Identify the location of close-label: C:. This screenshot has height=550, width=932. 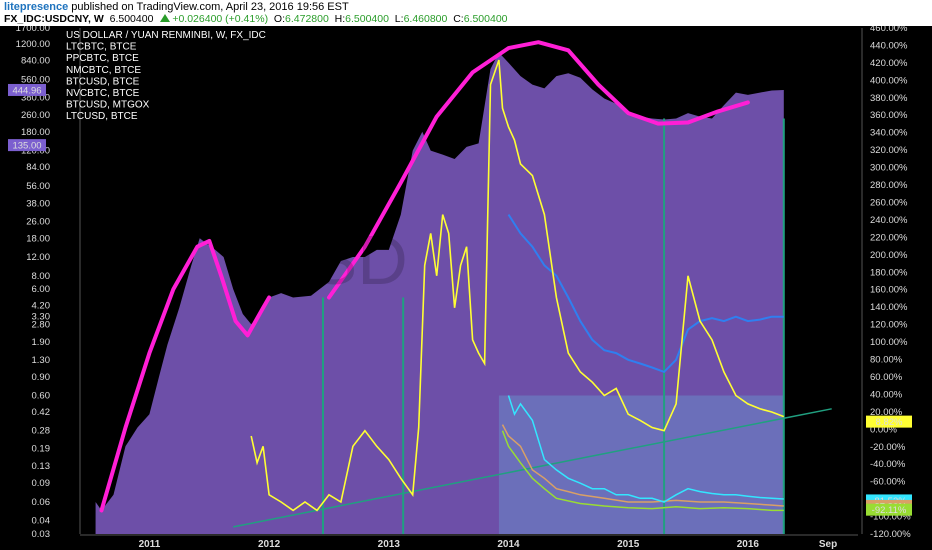
(458, 19).